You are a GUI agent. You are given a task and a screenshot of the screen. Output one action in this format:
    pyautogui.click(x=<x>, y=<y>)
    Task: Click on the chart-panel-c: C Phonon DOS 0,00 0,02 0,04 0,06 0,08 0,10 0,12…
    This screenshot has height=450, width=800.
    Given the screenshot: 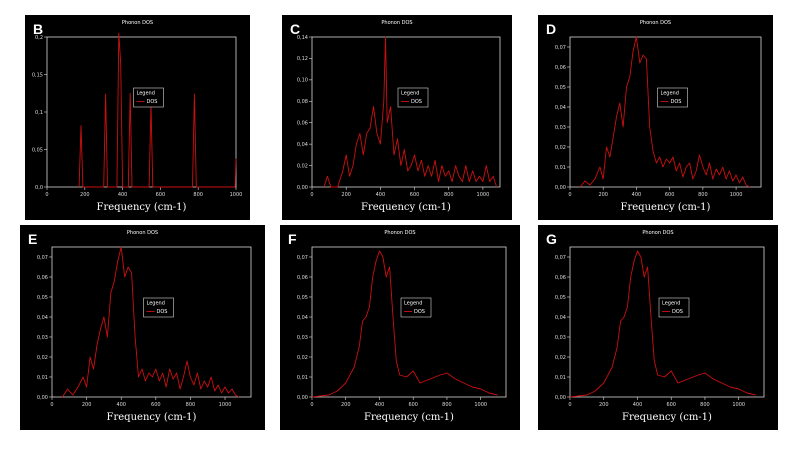 What is the action you would take?
    pyautogui.click(x=397, y=117)
    